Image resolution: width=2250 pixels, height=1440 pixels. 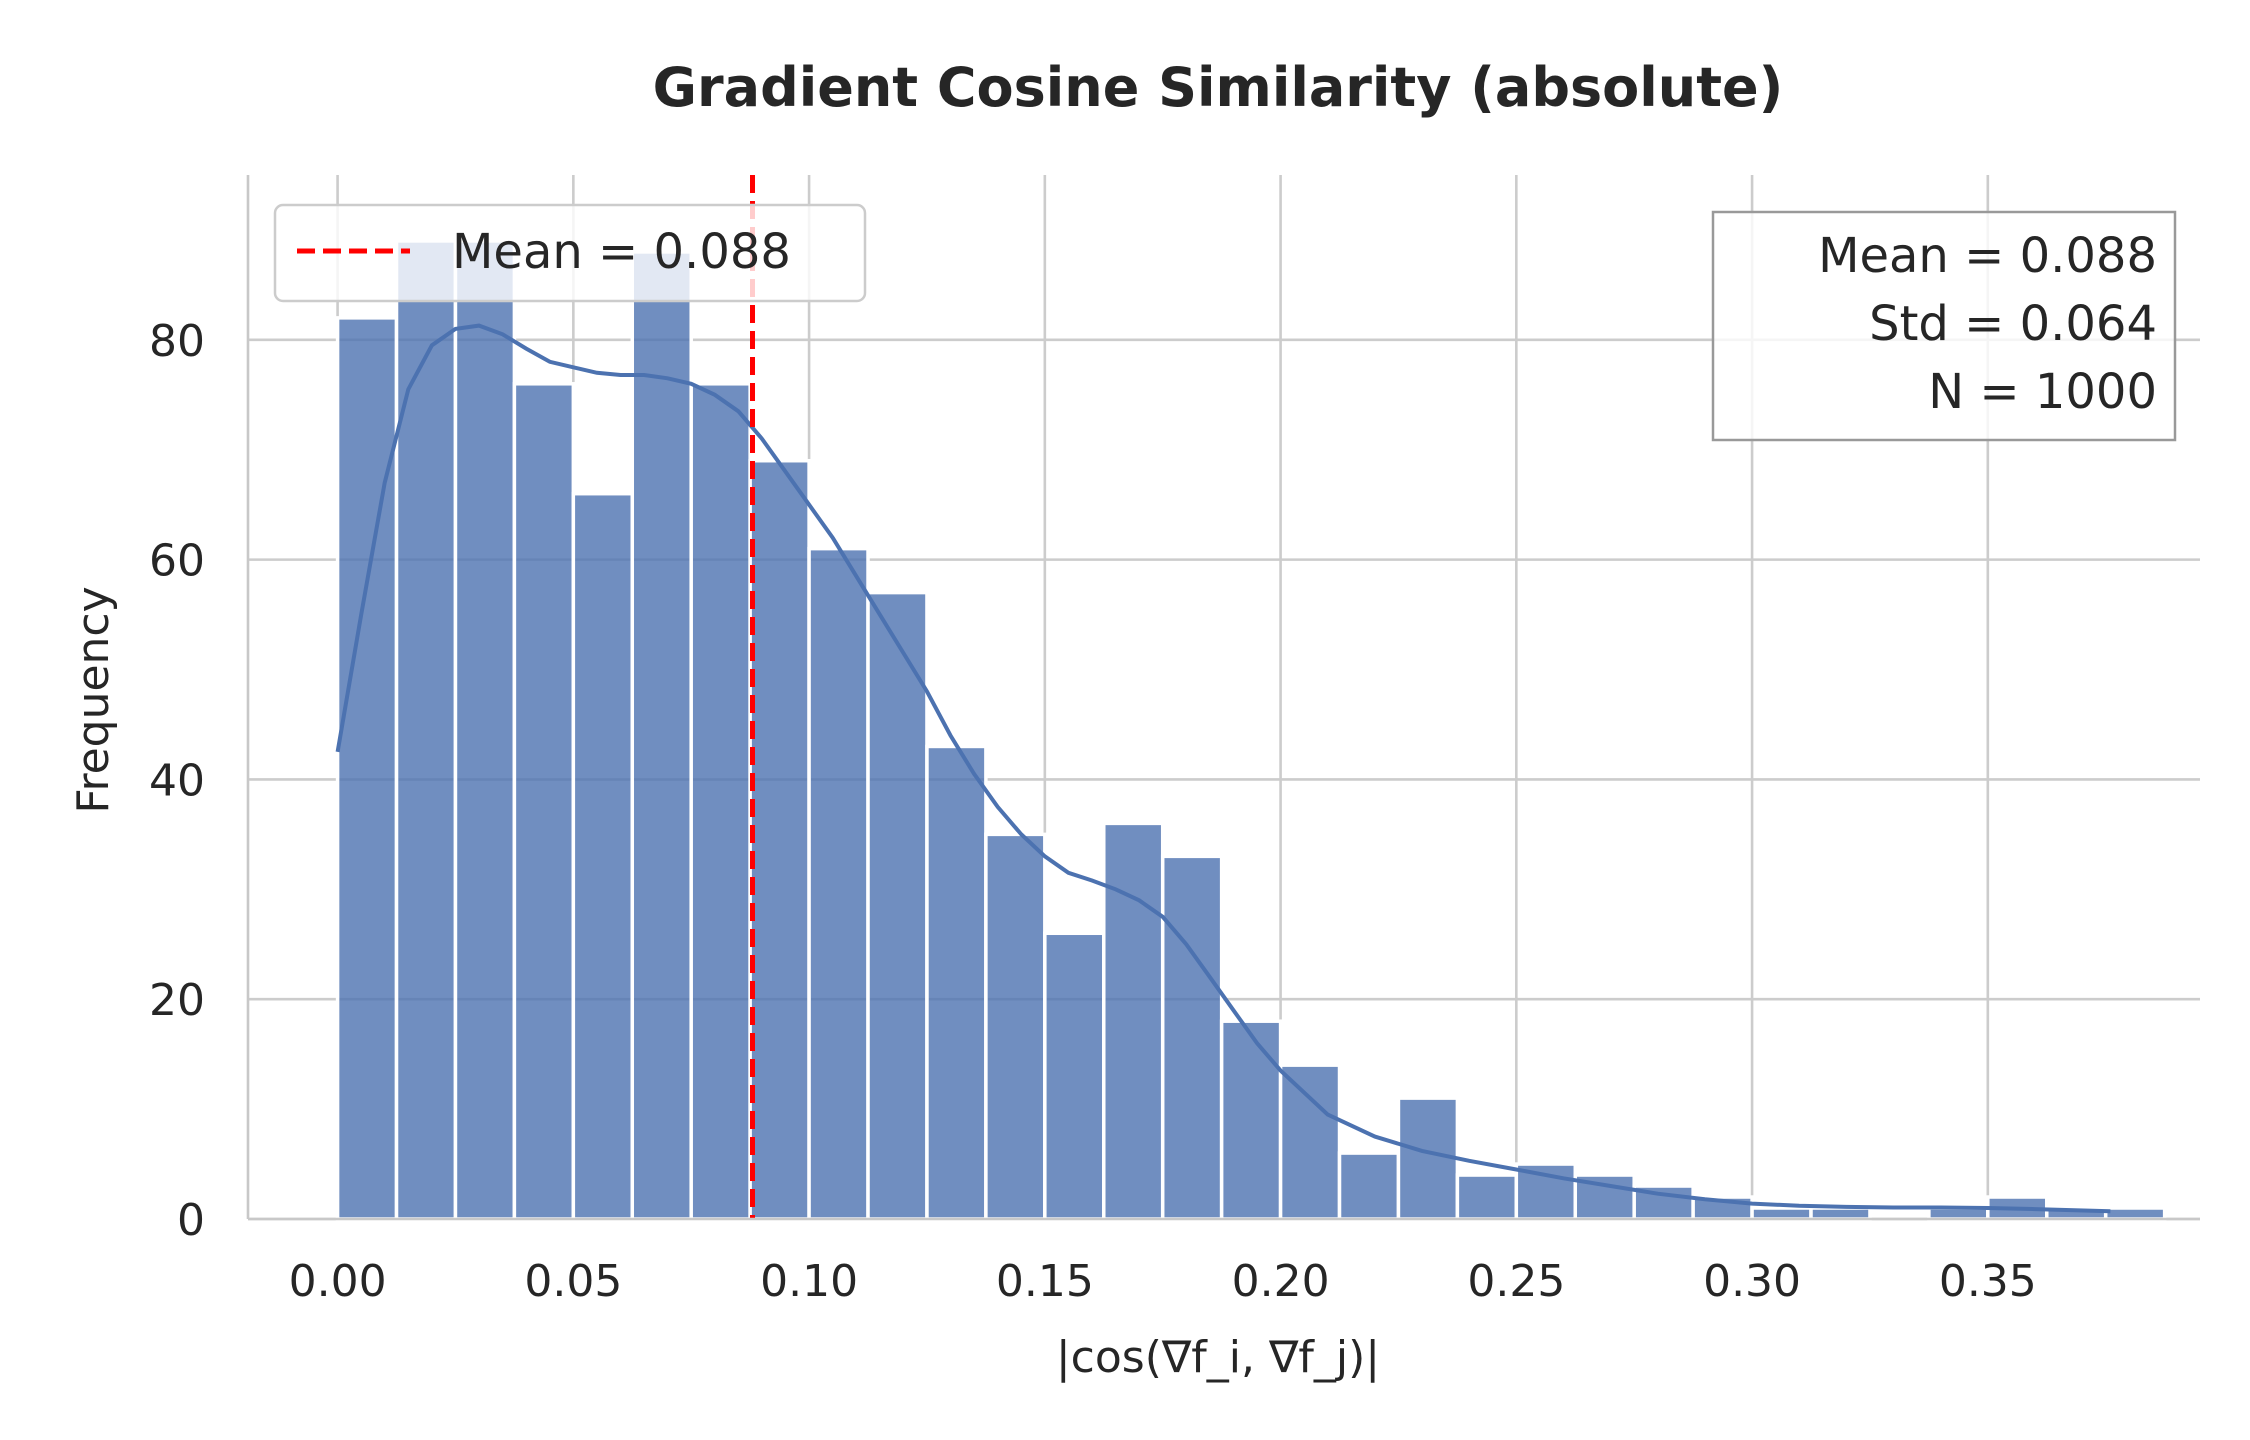 I want to click on stats-box-frame, so click(x=1944, y=326).